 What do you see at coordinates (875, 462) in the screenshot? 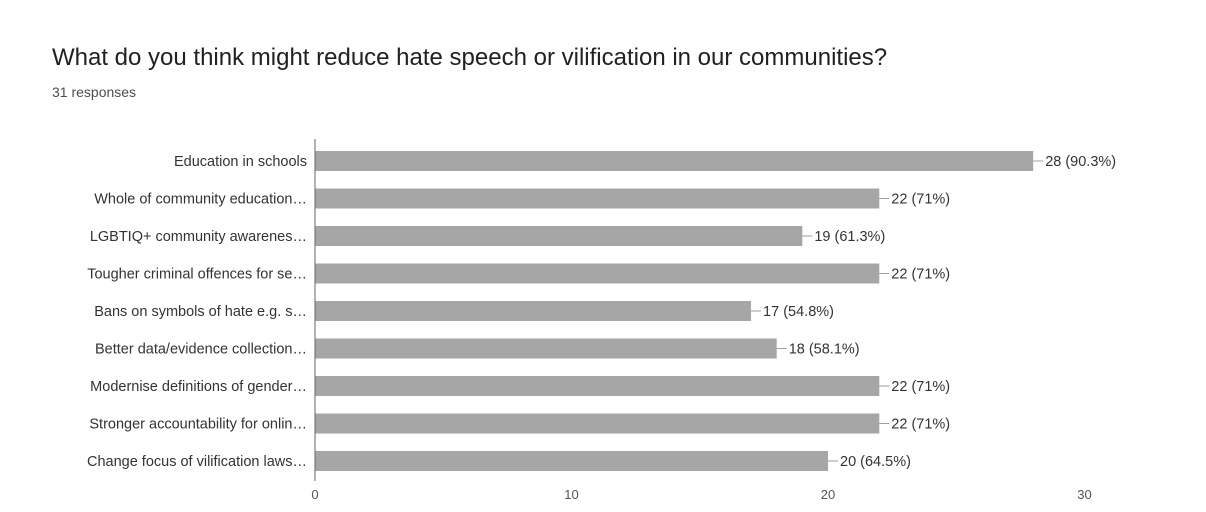
I see `data-label: 20 (64.5%)` at bounding box center [875, 462].